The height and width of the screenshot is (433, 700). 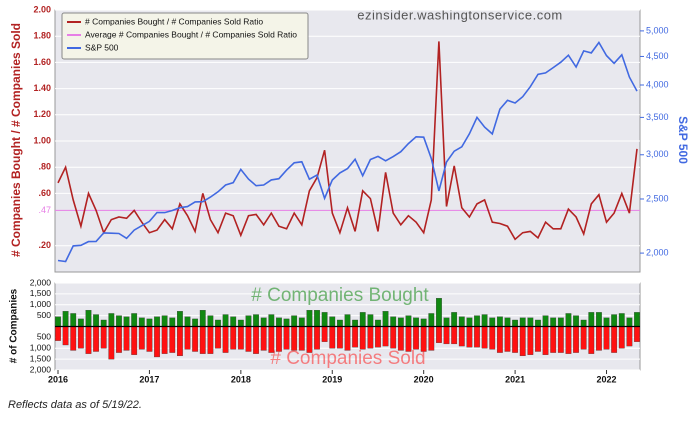 What do you see at coordinates (42, 114) in the screenshot?
I see `y-tick-label: 1.20` at bounding box center [42, 114].